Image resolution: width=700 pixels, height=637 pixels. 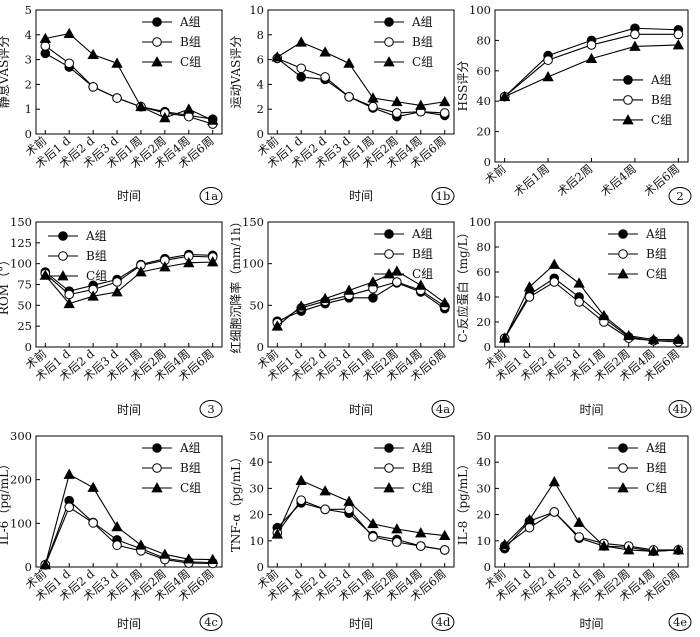 I want to click on y-tick-label: 25, so click(x=24, y=326).